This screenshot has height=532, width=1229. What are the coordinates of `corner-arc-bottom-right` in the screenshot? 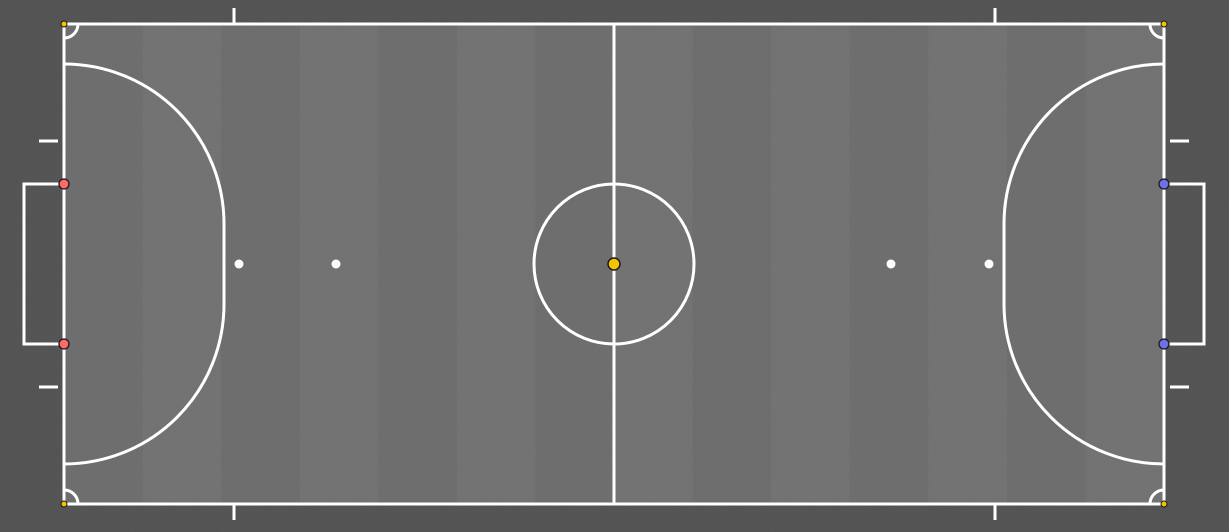 It's located at (1156, 496).